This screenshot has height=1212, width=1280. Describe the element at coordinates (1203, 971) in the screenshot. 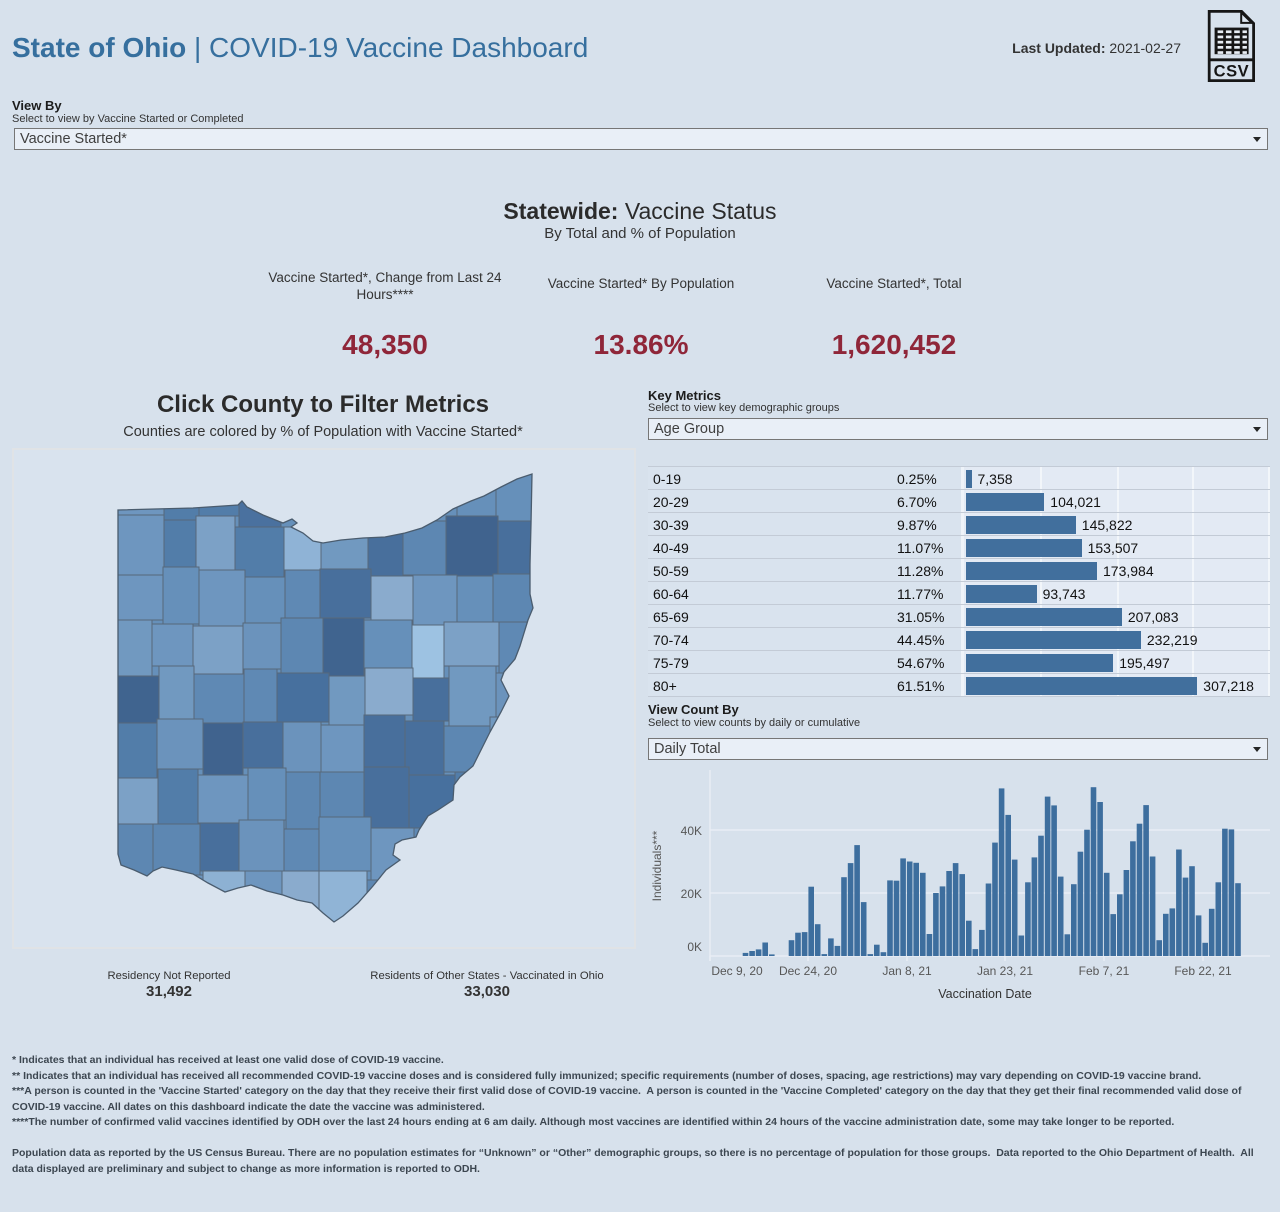

I see `svg-text: Feb 22, 21` at that location.